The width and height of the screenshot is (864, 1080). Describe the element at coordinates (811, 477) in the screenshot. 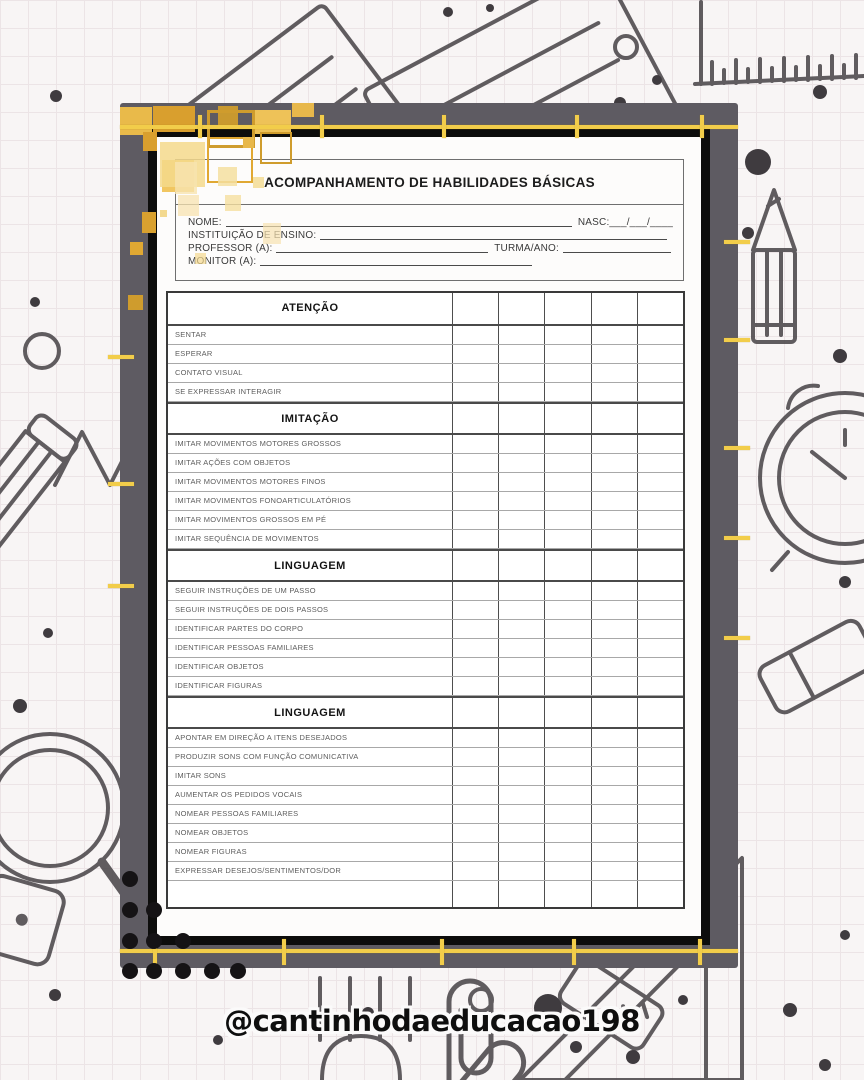

I see `alarm-clock-icon` at that location.